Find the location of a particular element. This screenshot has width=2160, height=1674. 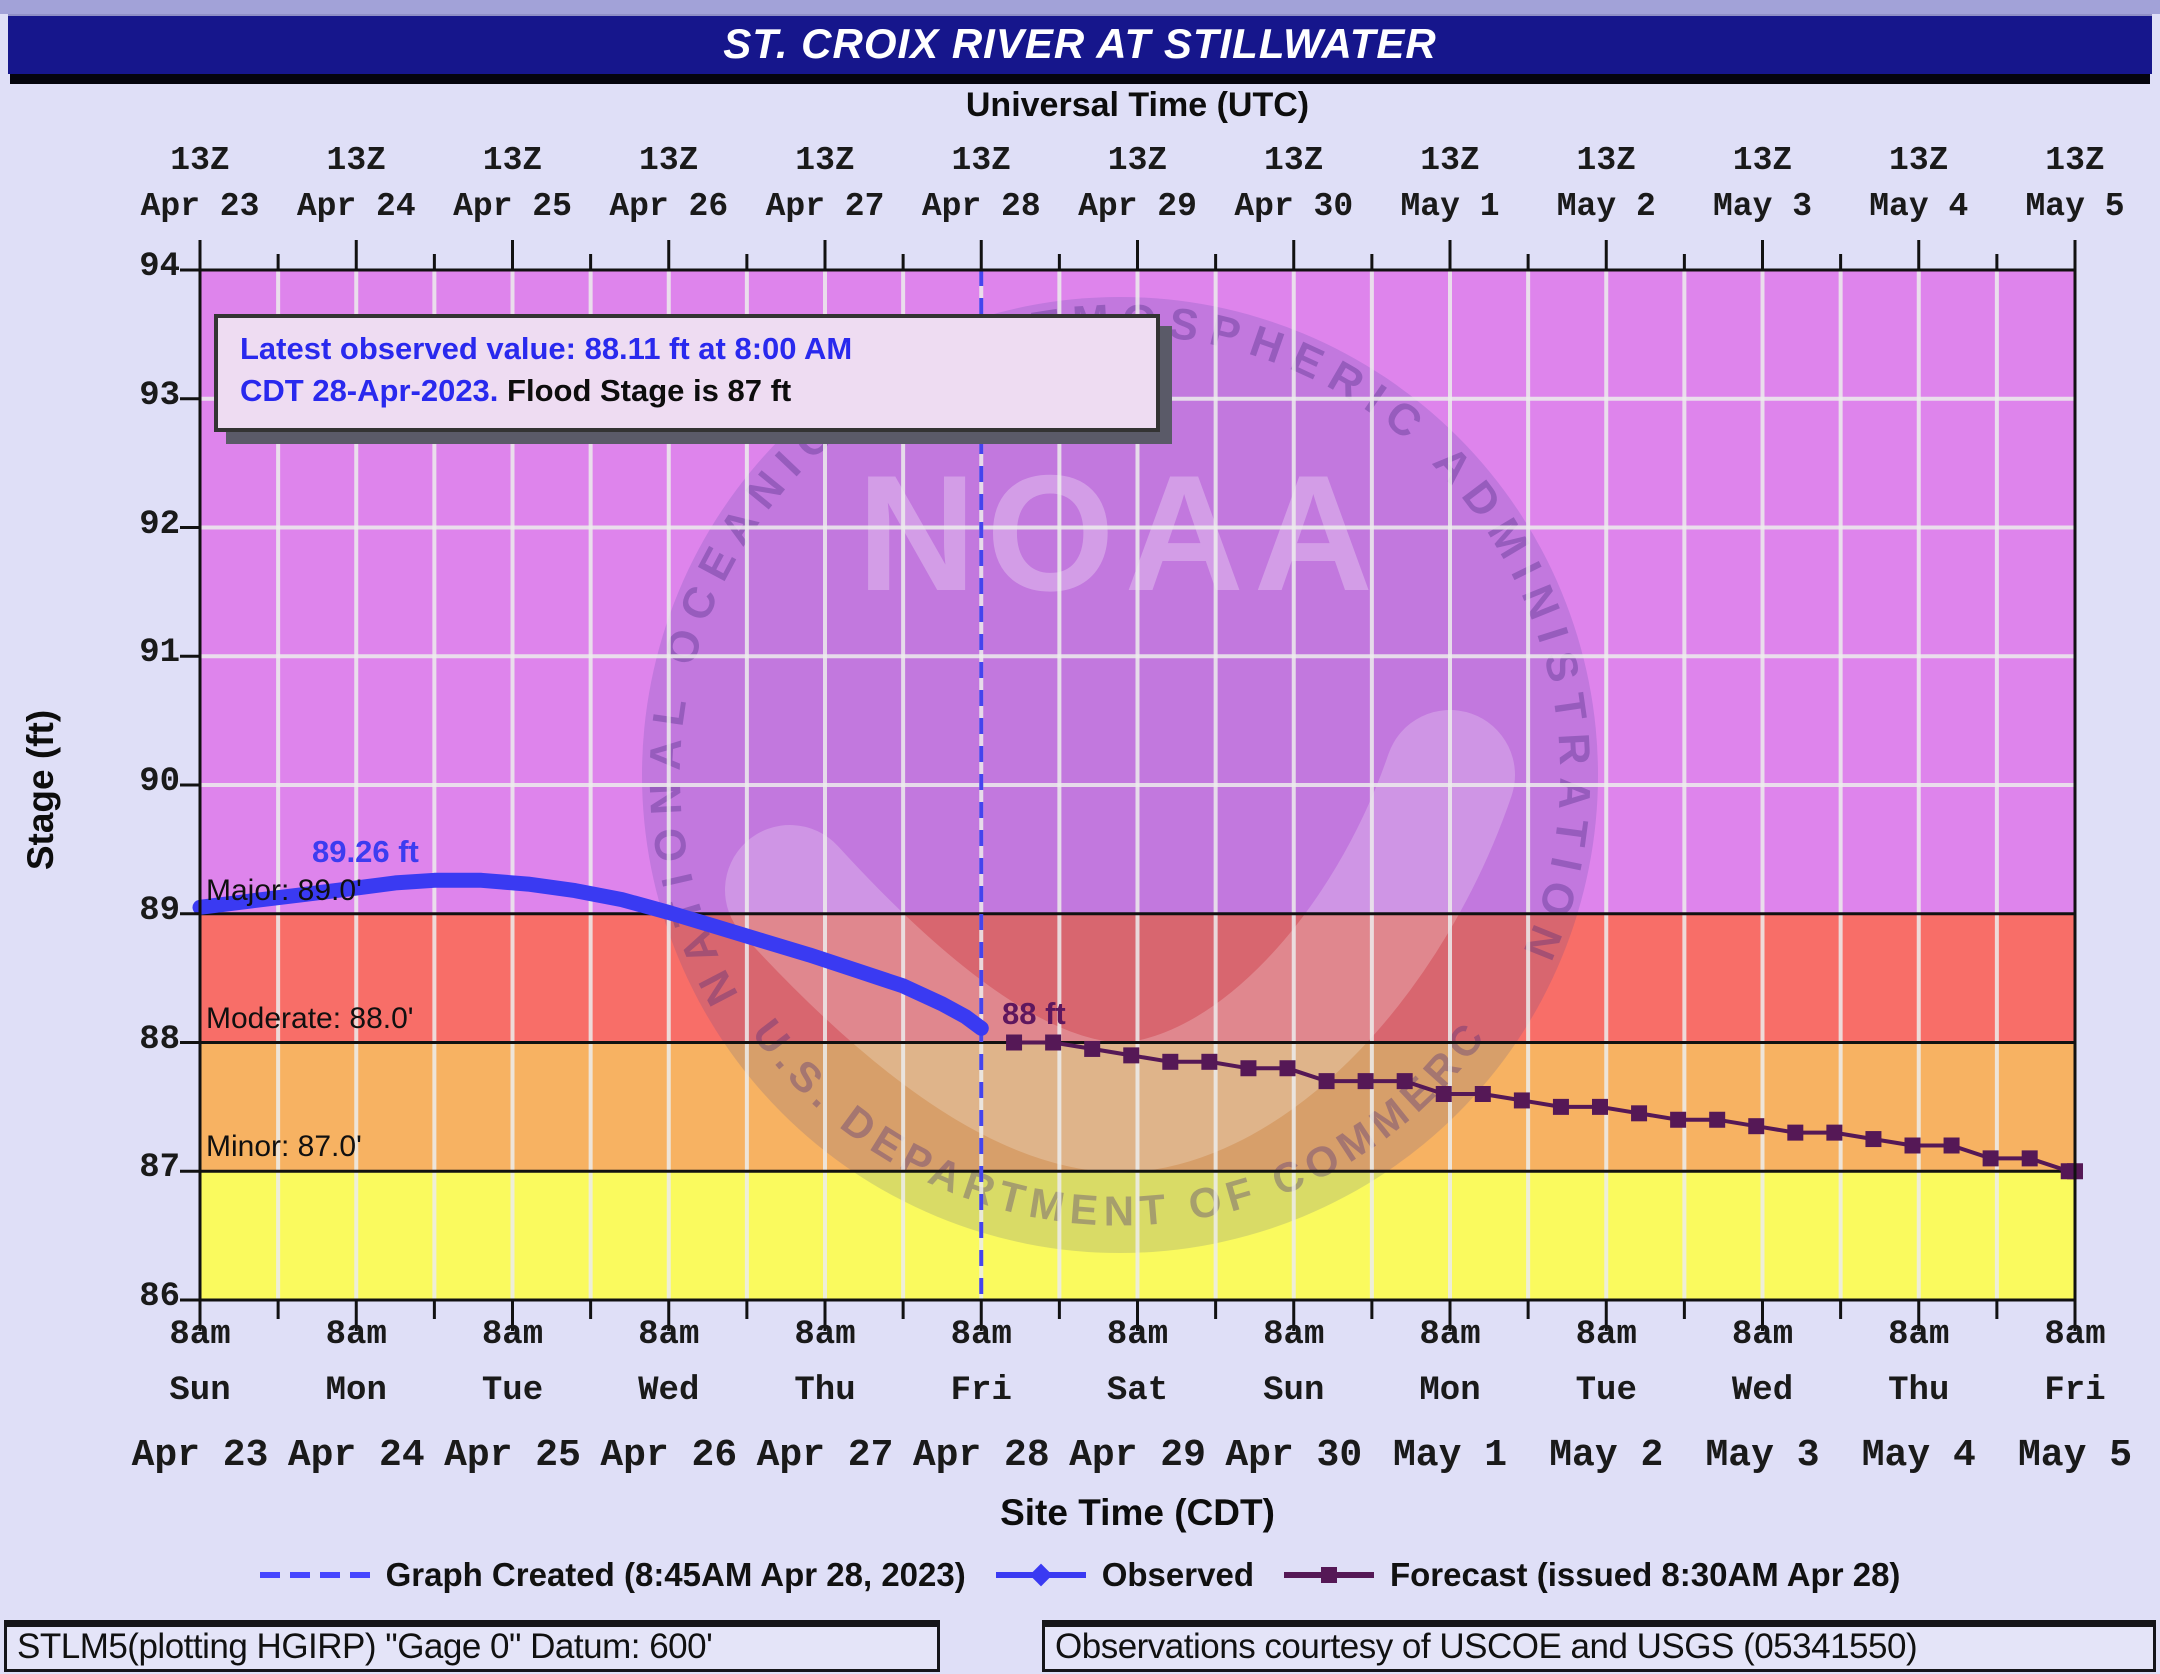

top-axis-date-label: May 3 is located at coordinates (1762, 206).